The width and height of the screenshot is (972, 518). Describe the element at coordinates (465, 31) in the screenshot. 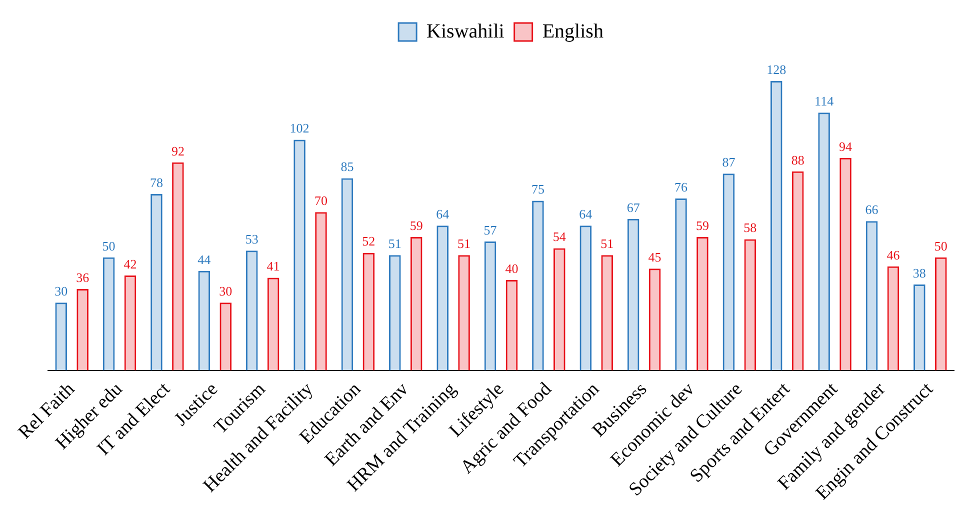

I see `legend-label: Kiswahili` at that location.